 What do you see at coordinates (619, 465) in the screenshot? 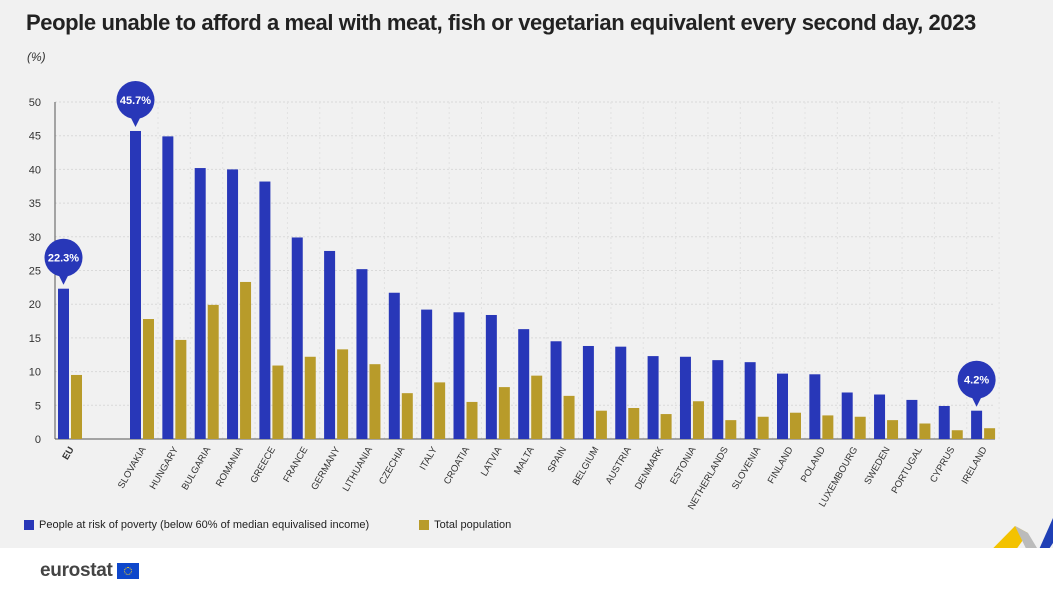
I see `x-tick-label-austria: AUSTRIA` at bounding box center [619, 465].